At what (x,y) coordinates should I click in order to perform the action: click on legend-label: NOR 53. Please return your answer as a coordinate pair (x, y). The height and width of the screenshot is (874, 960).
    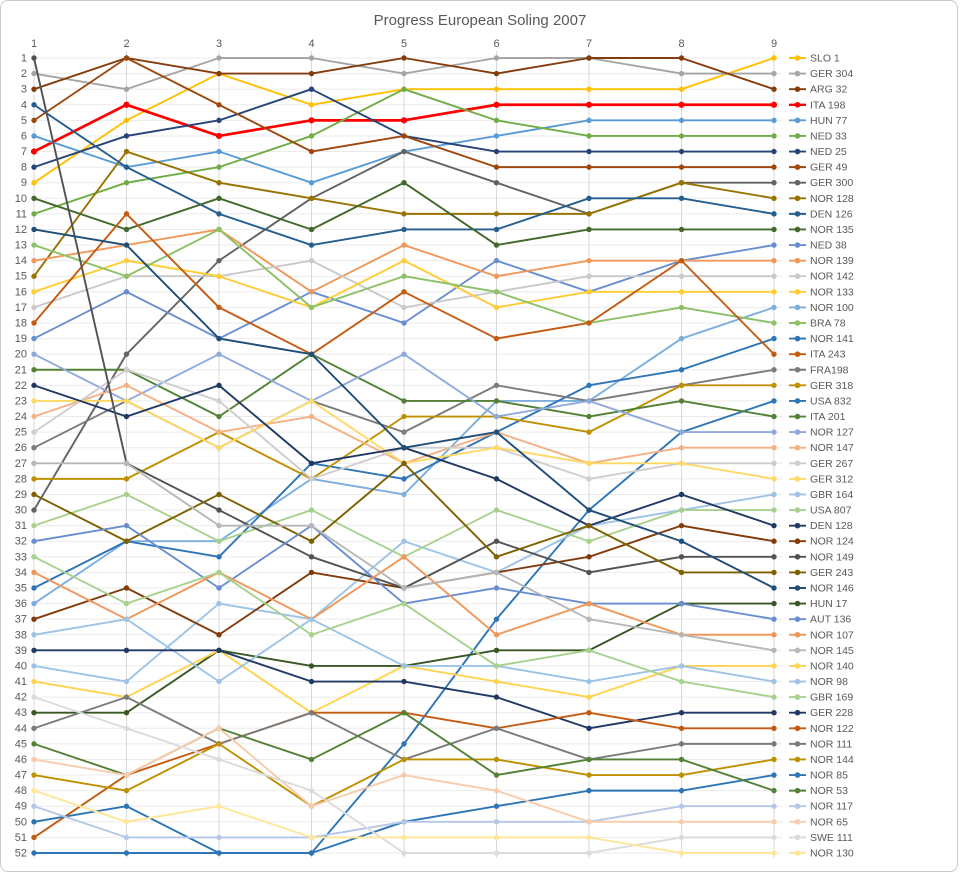
    Looking at the image, I should click on (829, 791).